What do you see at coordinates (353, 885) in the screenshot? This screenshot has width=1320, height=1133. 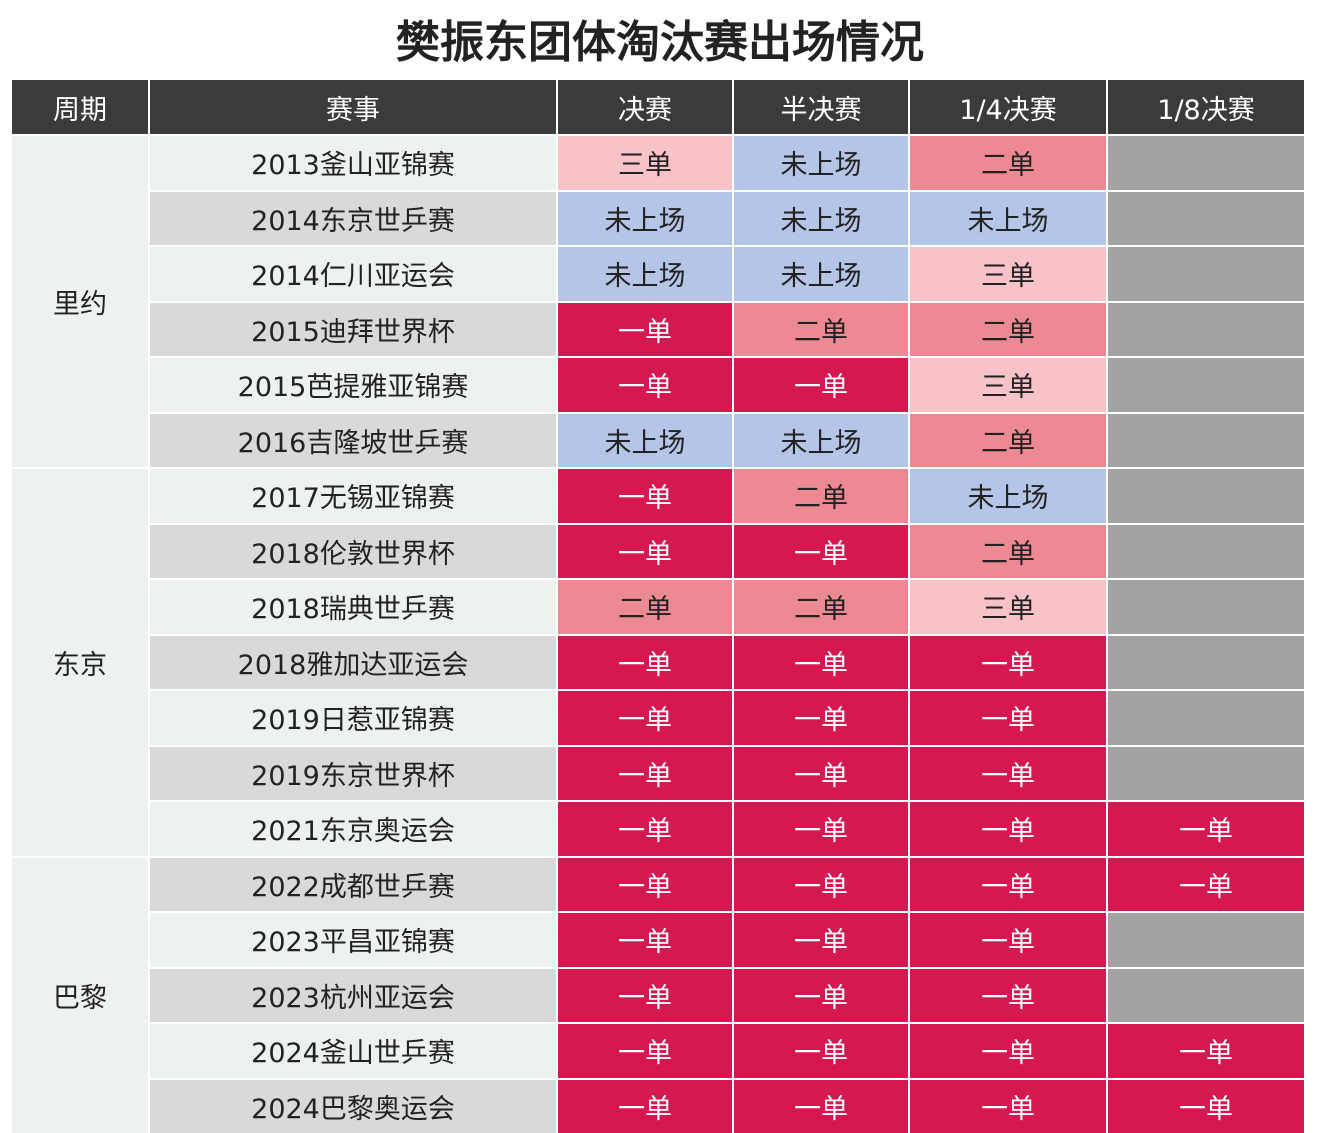 I see `event-cell: 2022成都世乒赛` at bounding box center [353, 885].